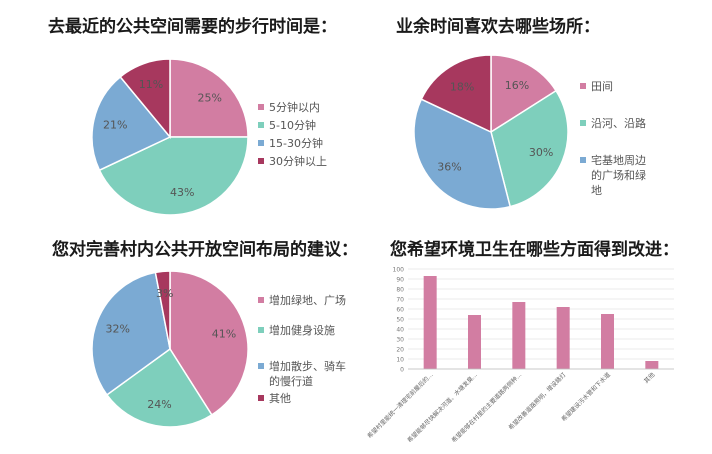 This screenshot has height=454, width=712. Describe the element at coordinates (400, 290) in the screenshot. I see `y-tick-label: 80` at that location.